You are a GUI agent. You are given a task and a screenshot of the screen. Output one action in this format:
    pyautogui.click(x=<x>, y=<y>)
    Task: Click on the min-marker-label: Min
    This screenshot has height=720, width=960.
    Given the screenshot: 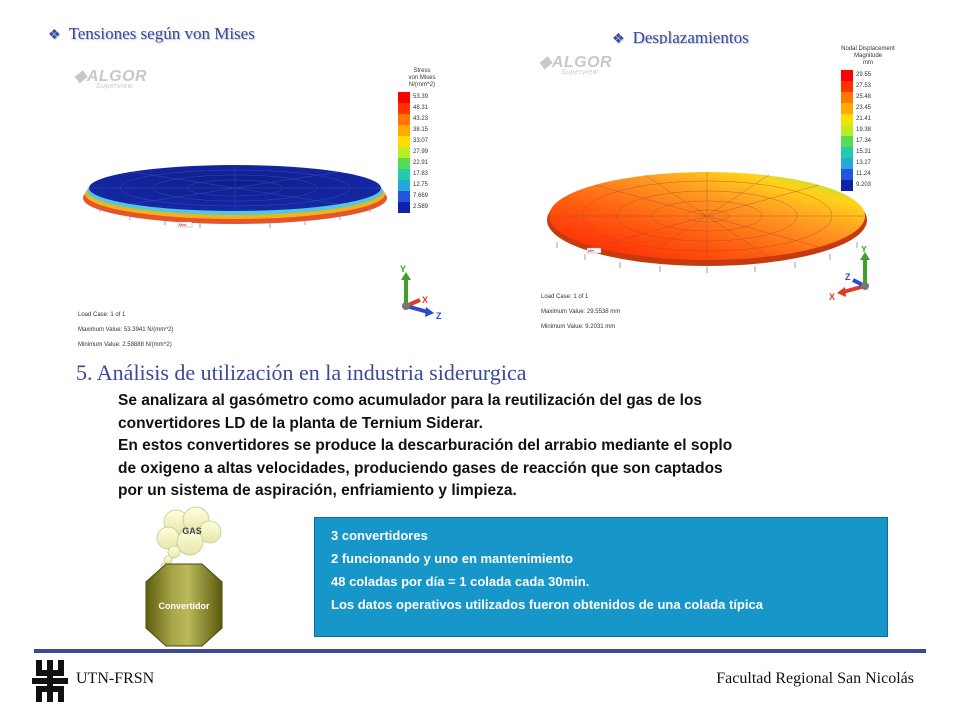 What is the action you would take?
    pyautogui.click(x=591, y=250)
    